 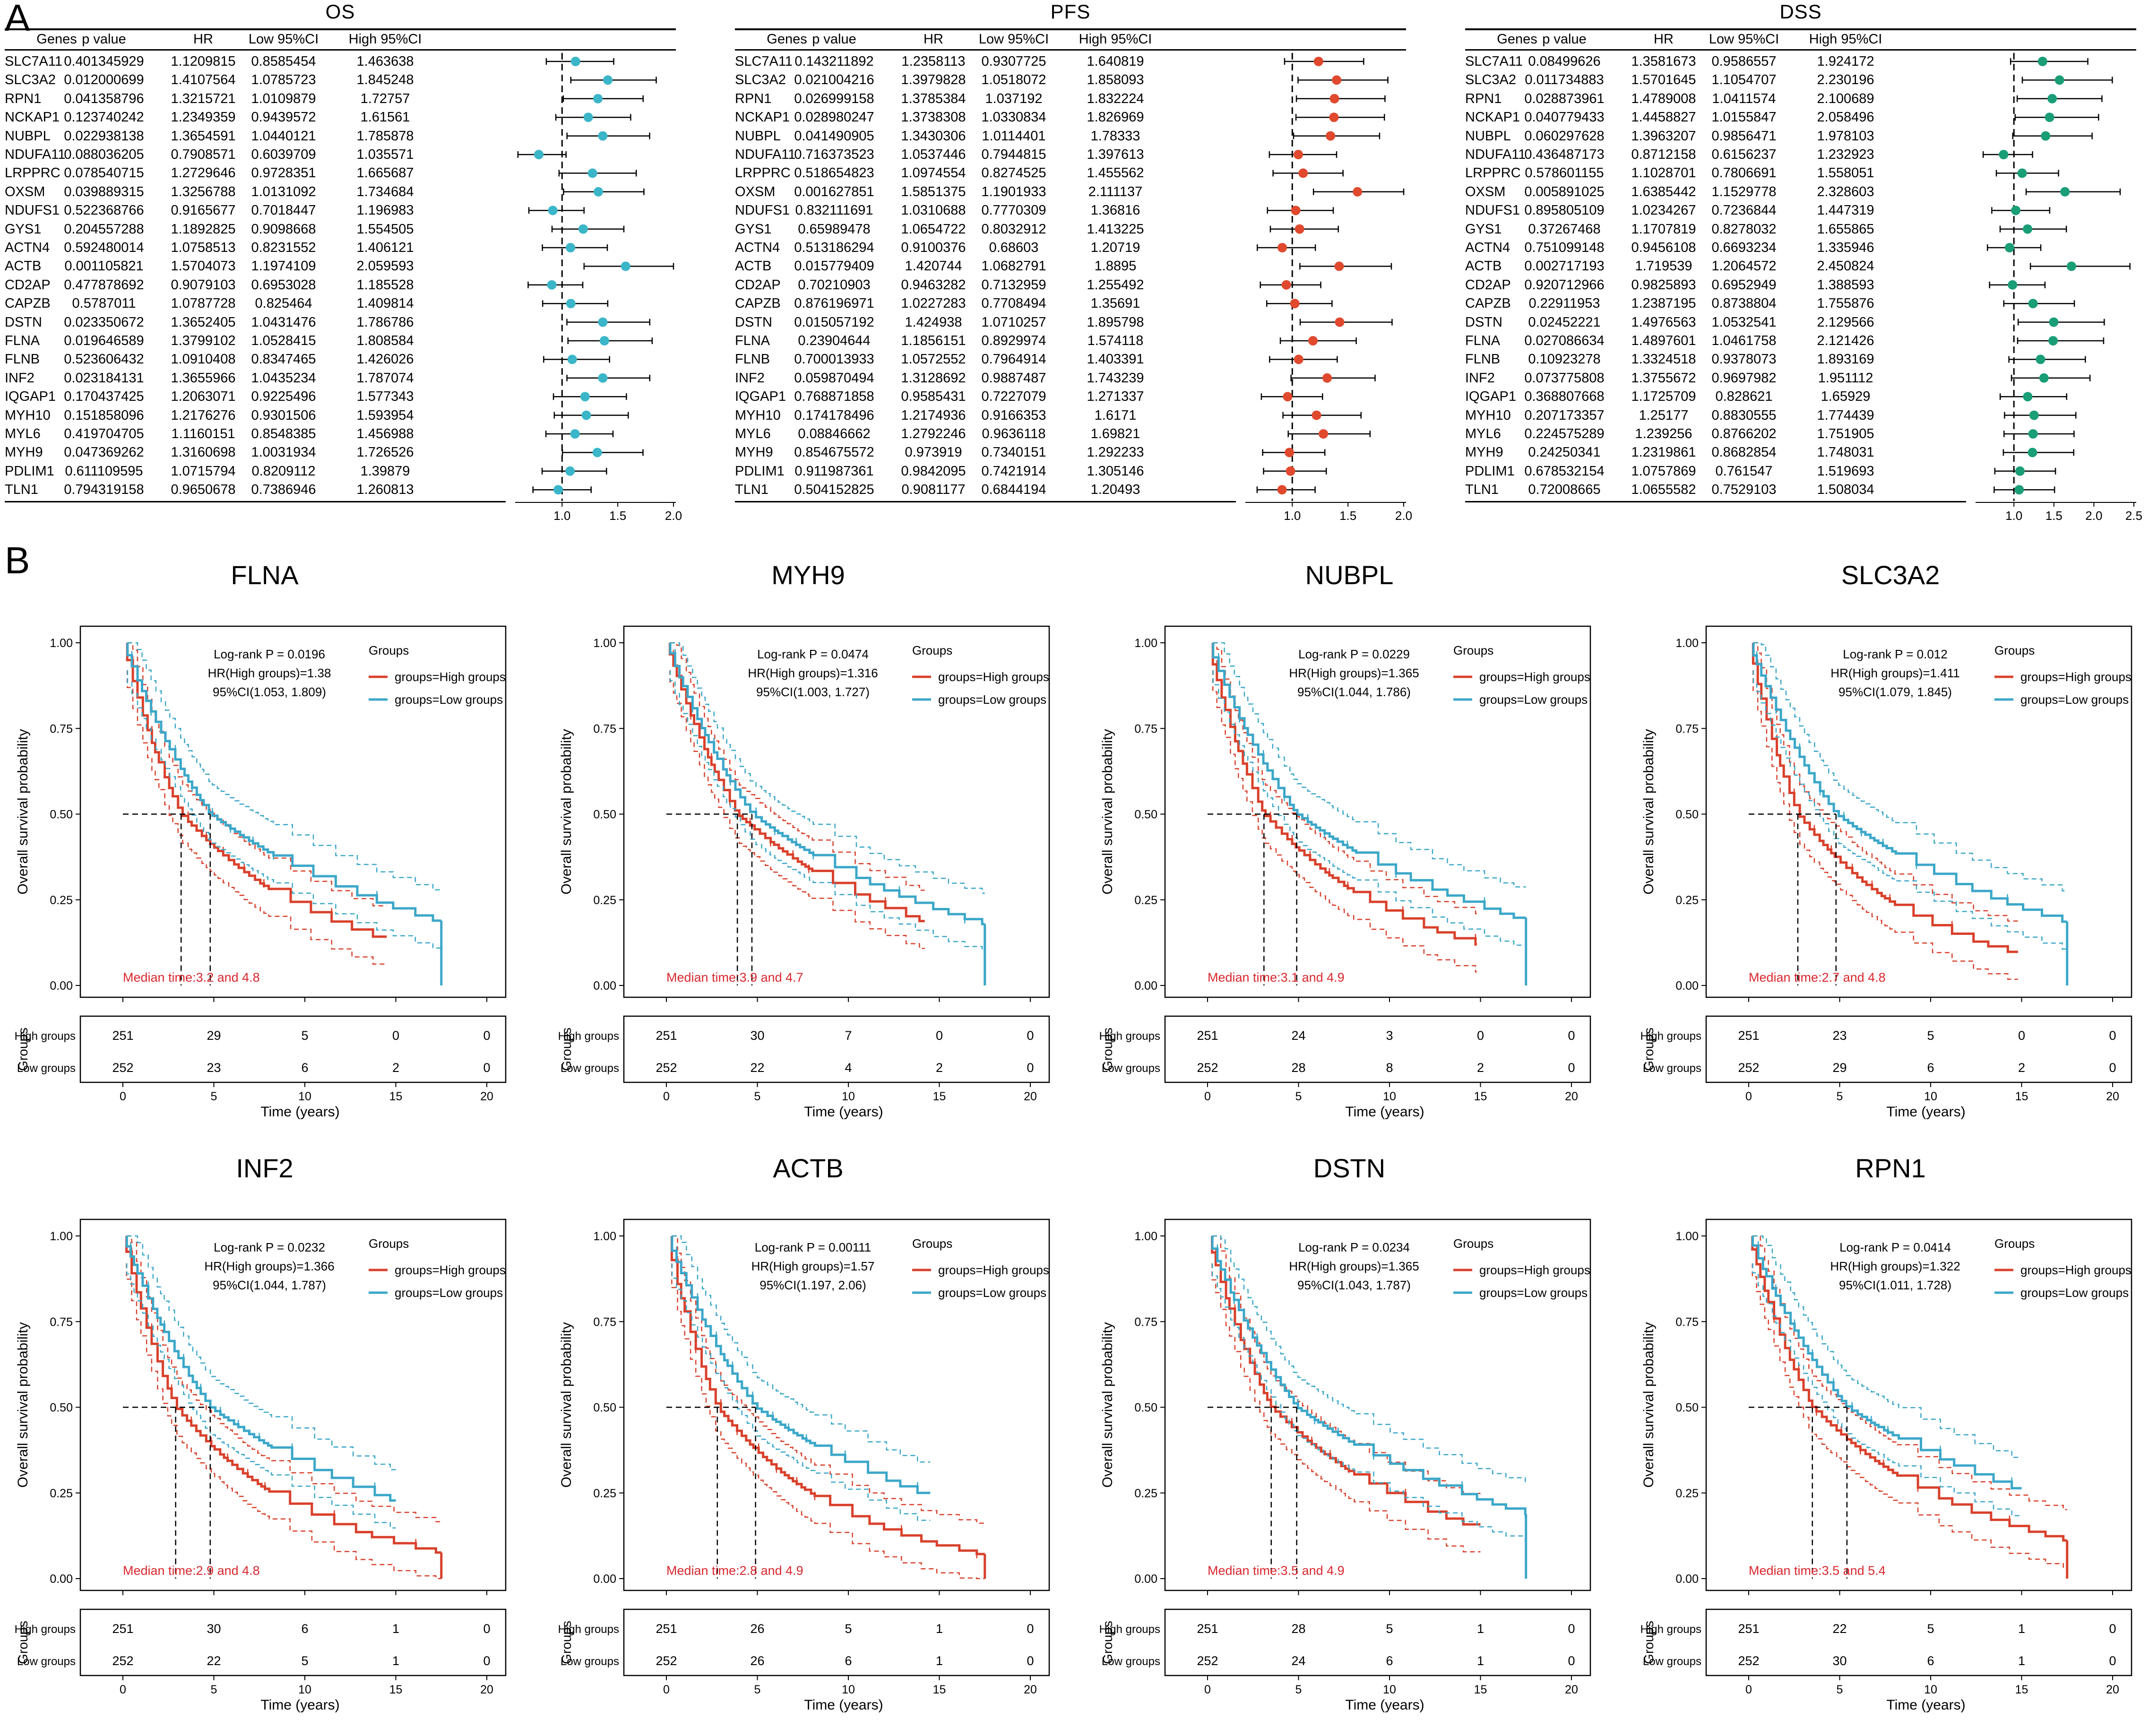 What do you see at coordinates (1350, 575) in the screenshot?
I see `km-title: NUBPL` at bounding box center [1350, 575].